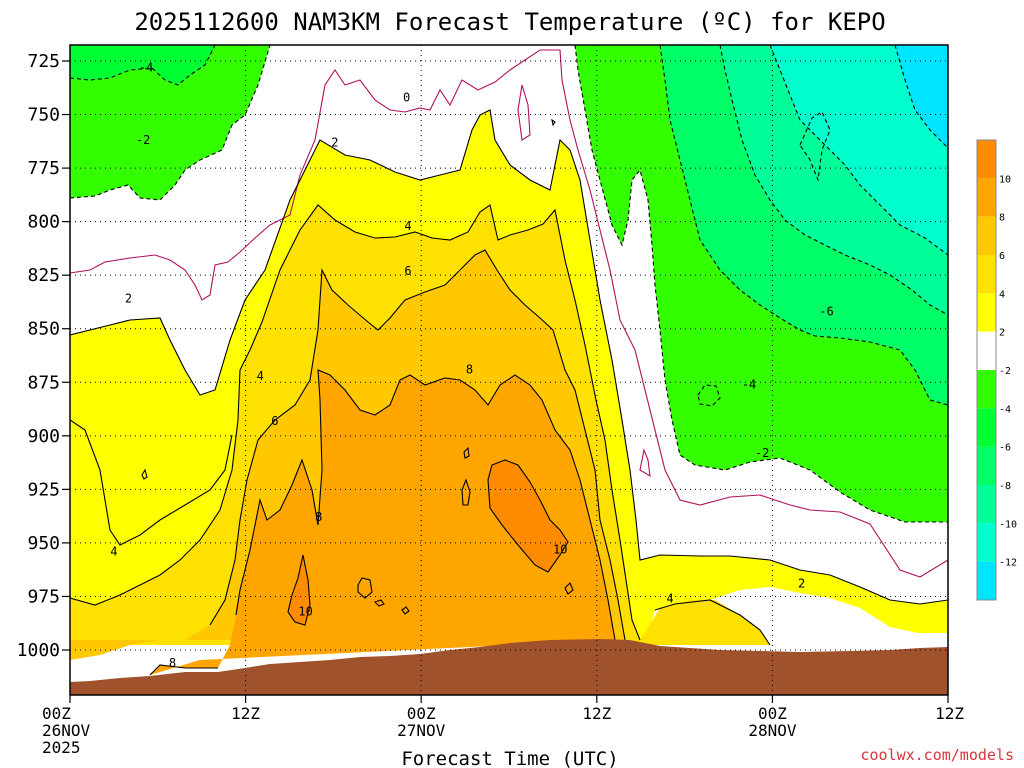  Describe the element at coordinates (1002, 218) in the screenshot. I see `colorbar-tick-label: 8` at that location.